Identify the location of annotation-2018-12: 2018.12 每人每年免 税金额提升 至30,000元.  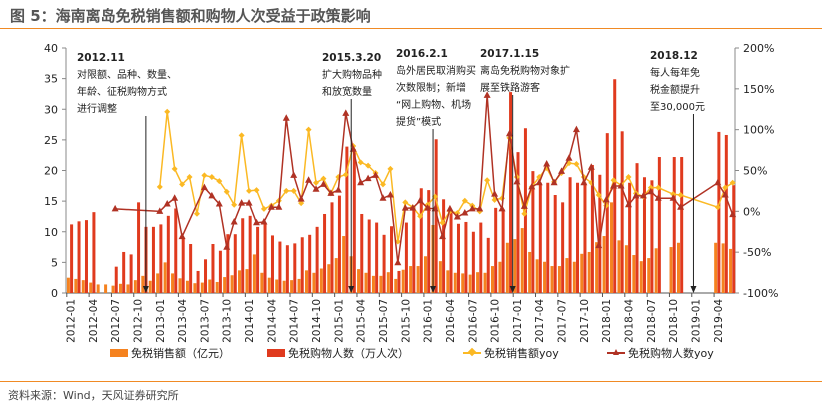
(677, 82).